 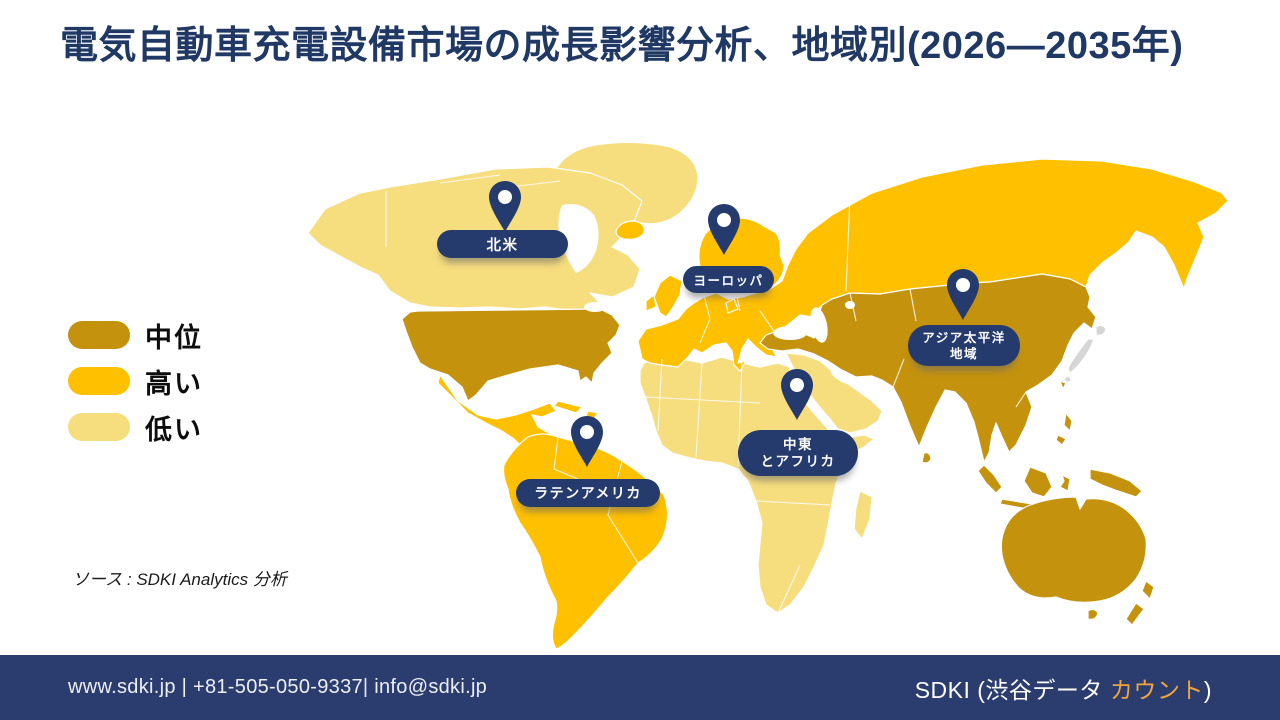 I want to click on region-tasmania, so click(x=1093, y=614).